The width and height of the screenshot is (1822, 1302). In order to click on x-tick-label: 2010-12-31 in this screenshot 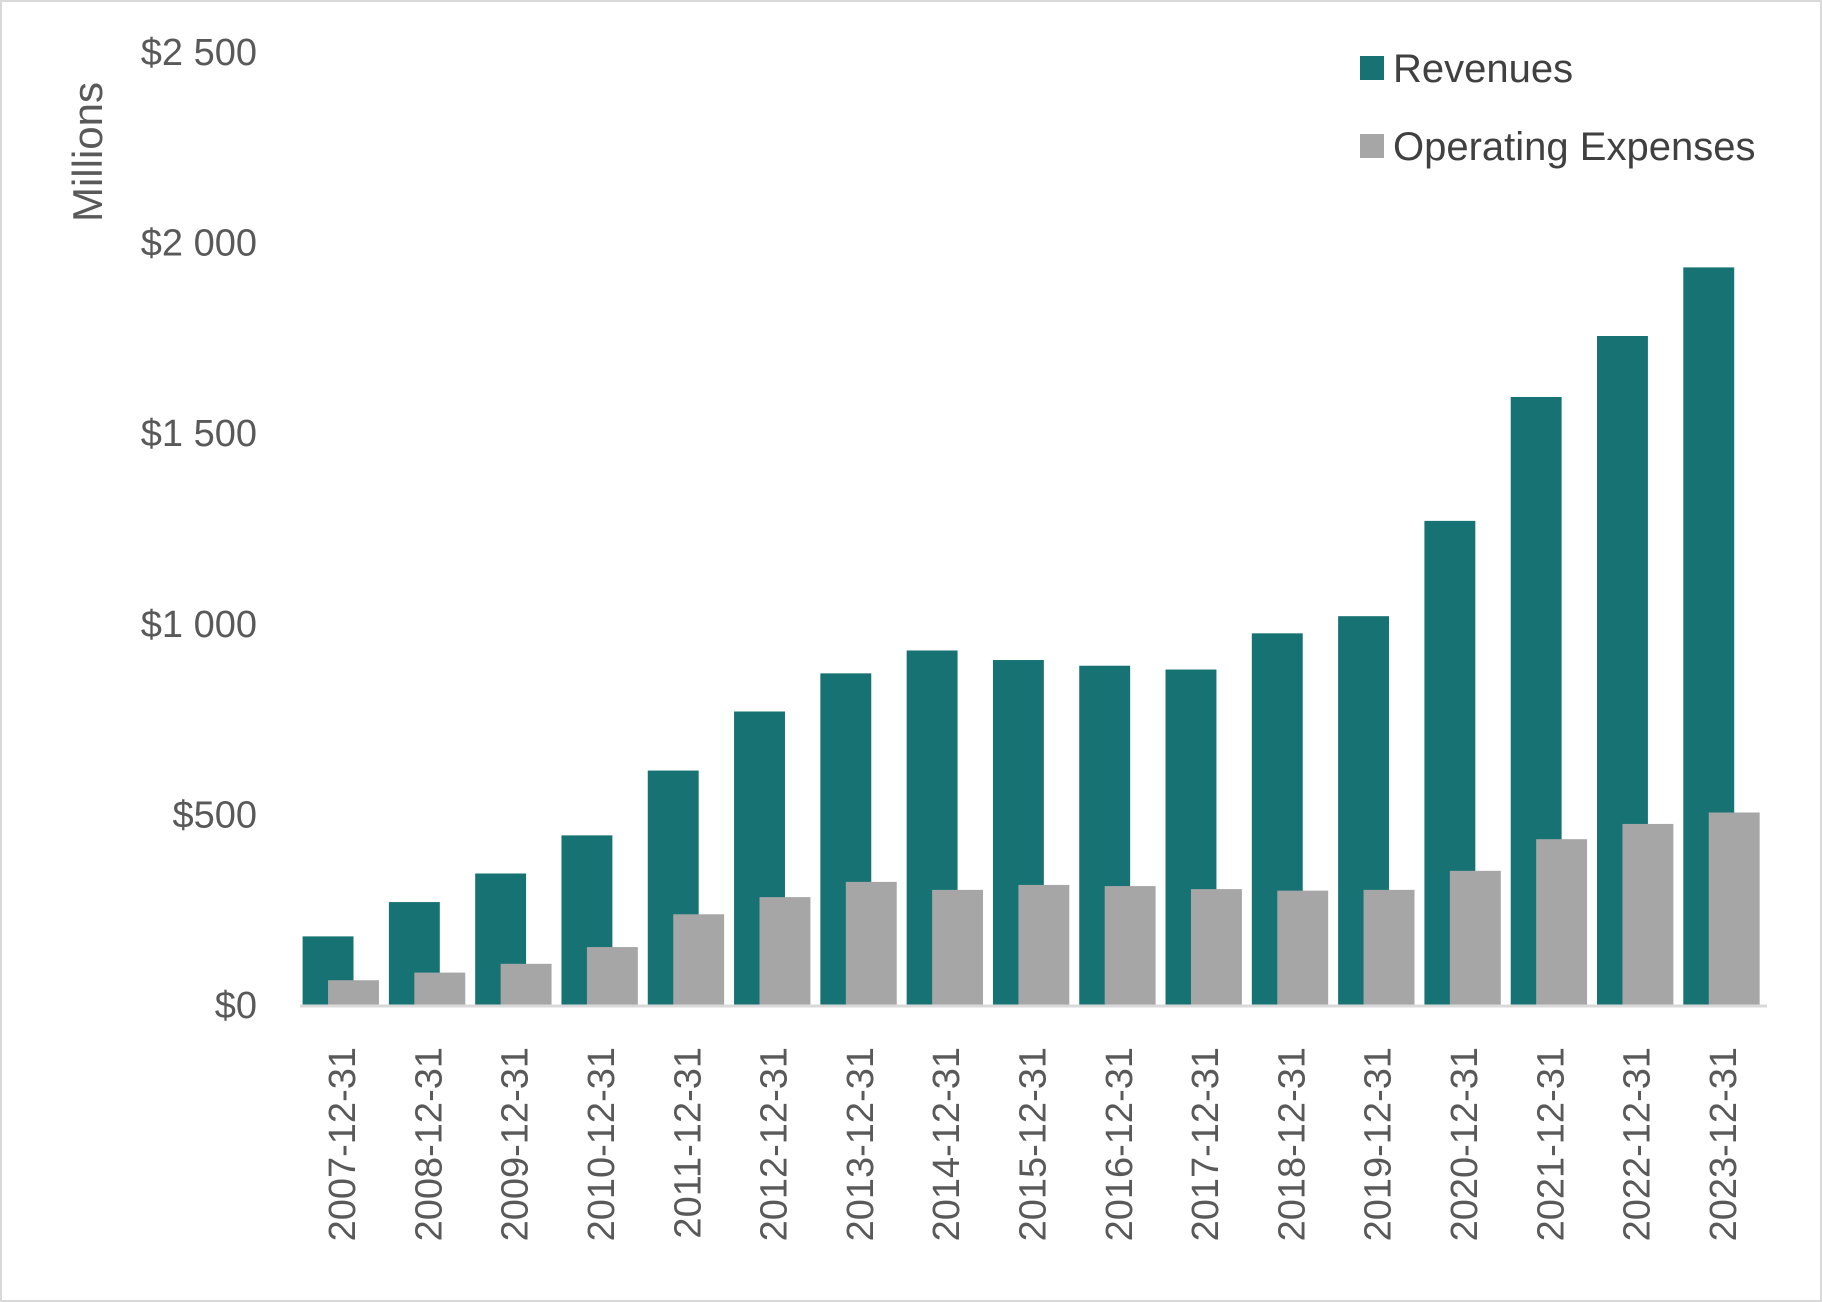, I will do `click(602, 1144)`.